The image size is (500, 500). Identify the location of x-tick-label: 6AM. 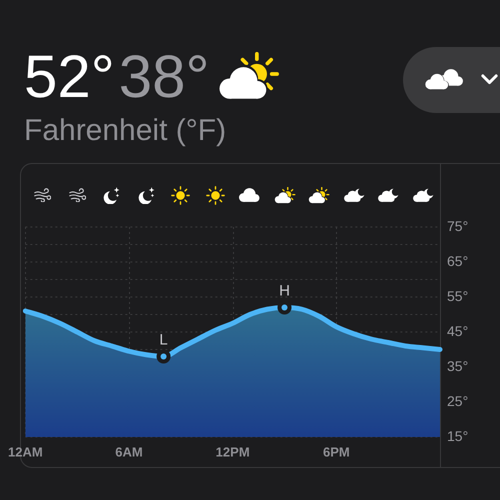
(129, 452).